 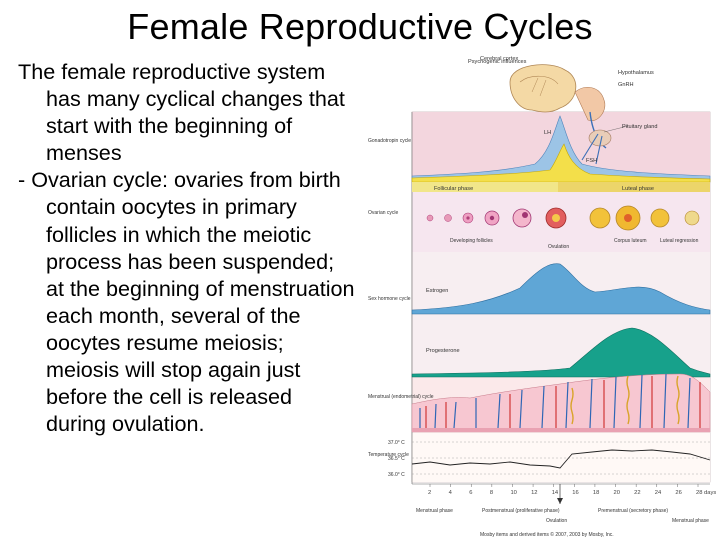 What do you see at coordinates (547, 133) in the screenshot?
I see `lh-label: LH` at bounding box center [547, 133].